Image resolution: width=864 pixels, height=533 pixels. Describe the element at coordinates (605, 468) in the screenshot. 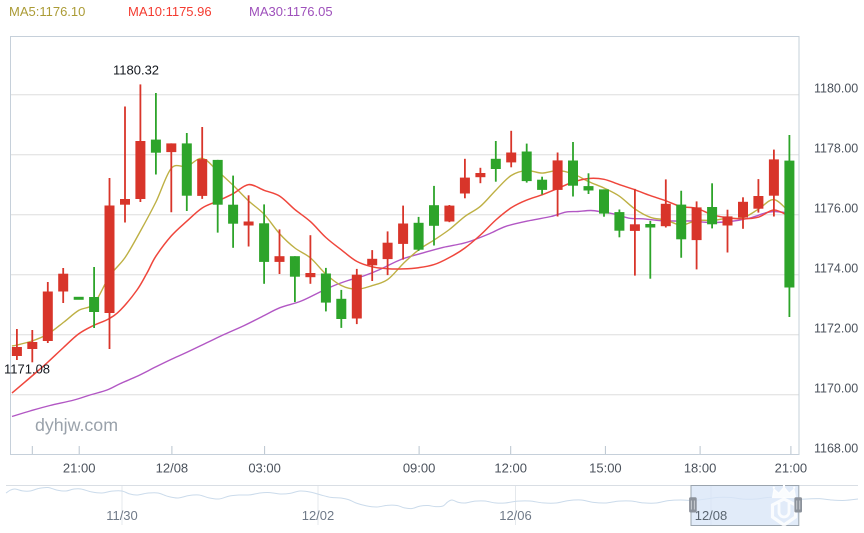

I see `svg-text: 15:00` at that location.